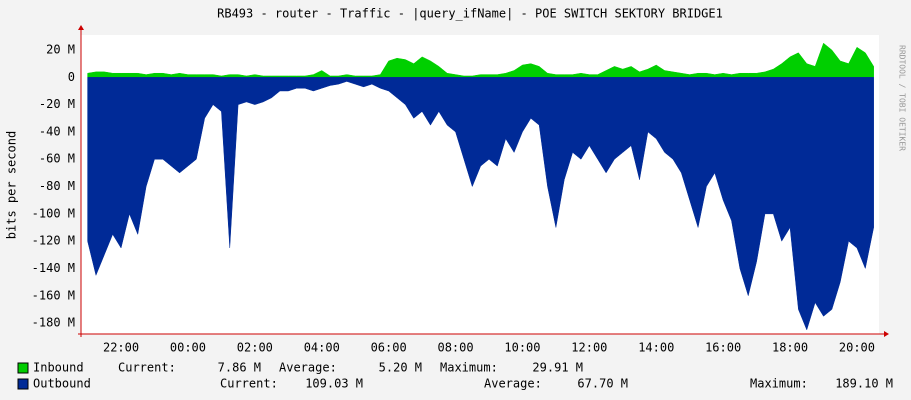  I want to click on legend-stat-value: 67.70 M, so click(602, 384).